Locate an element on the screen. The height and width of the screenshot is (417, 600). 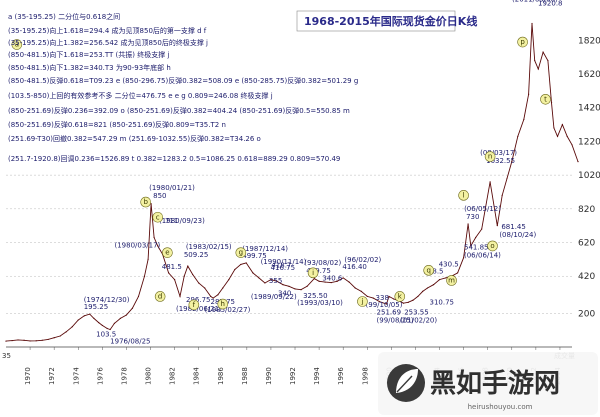
marker-h-circle is located at coordinates (223, 304).